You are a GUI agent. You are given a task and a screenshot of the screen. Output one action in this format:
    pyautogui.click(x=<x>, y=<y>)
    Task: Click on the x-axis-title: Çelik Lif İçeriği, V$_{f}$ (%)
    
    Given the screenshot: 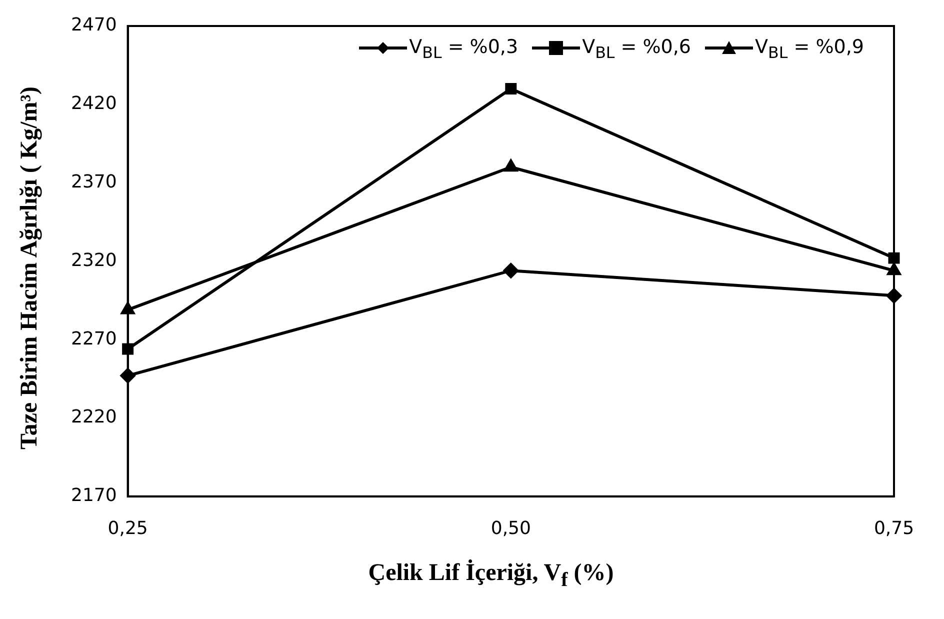 What is the action you would take?
    pyautogui.click(x=491, y=576)
    